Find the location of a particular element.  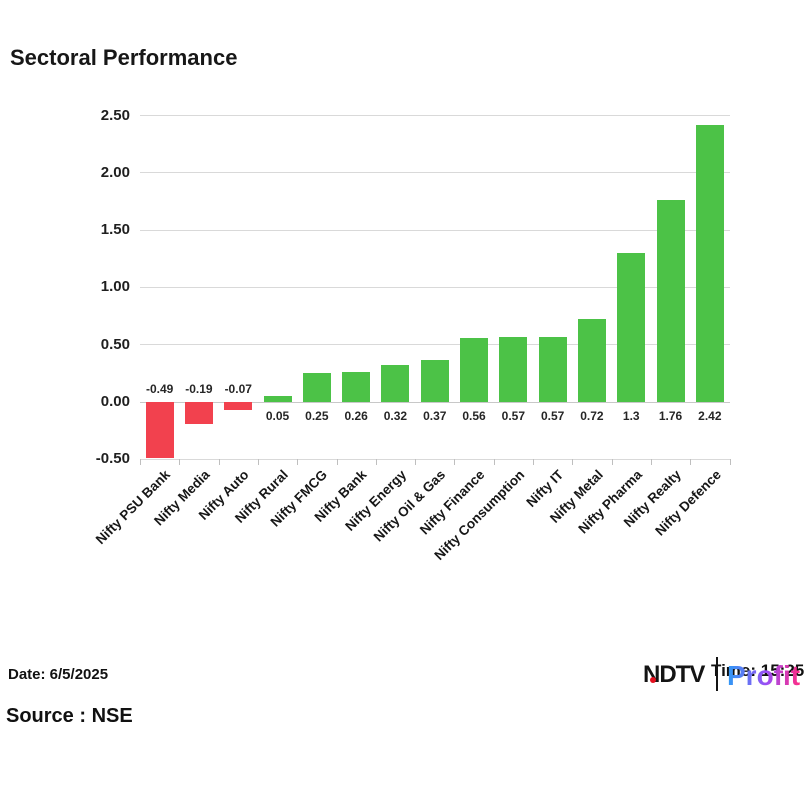

bar-value-label: -0.19 is located at coordinates (199, 389).